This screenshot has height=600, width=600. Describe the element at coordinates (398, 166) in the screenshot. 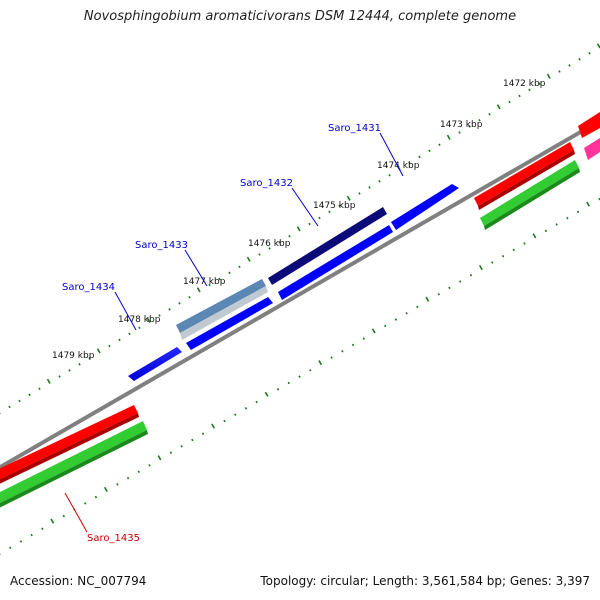

I see `axis-label: 1474 kbp` at that location.